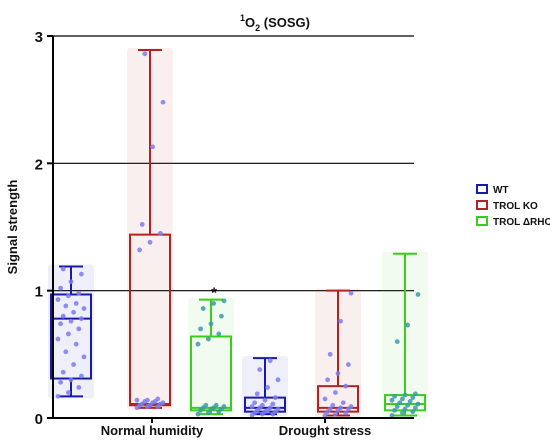  Describe the element at coordinates (250, 22) in the screenshot. I see `title-main: O` at that location.